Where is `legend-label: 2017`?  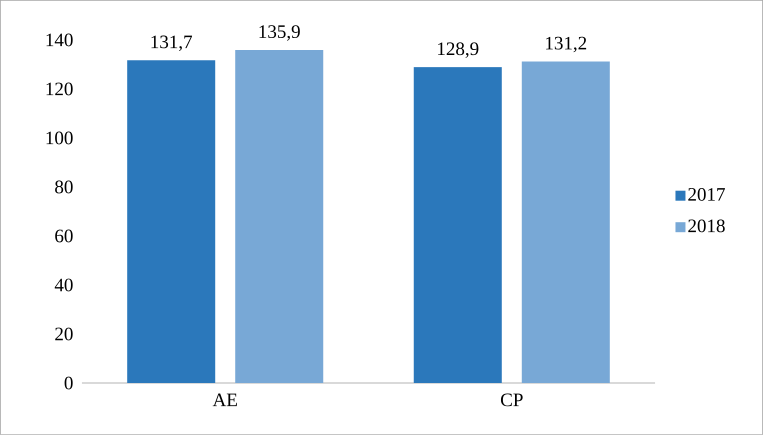
legend-label: 2017 is located at coordinates (706, 194).